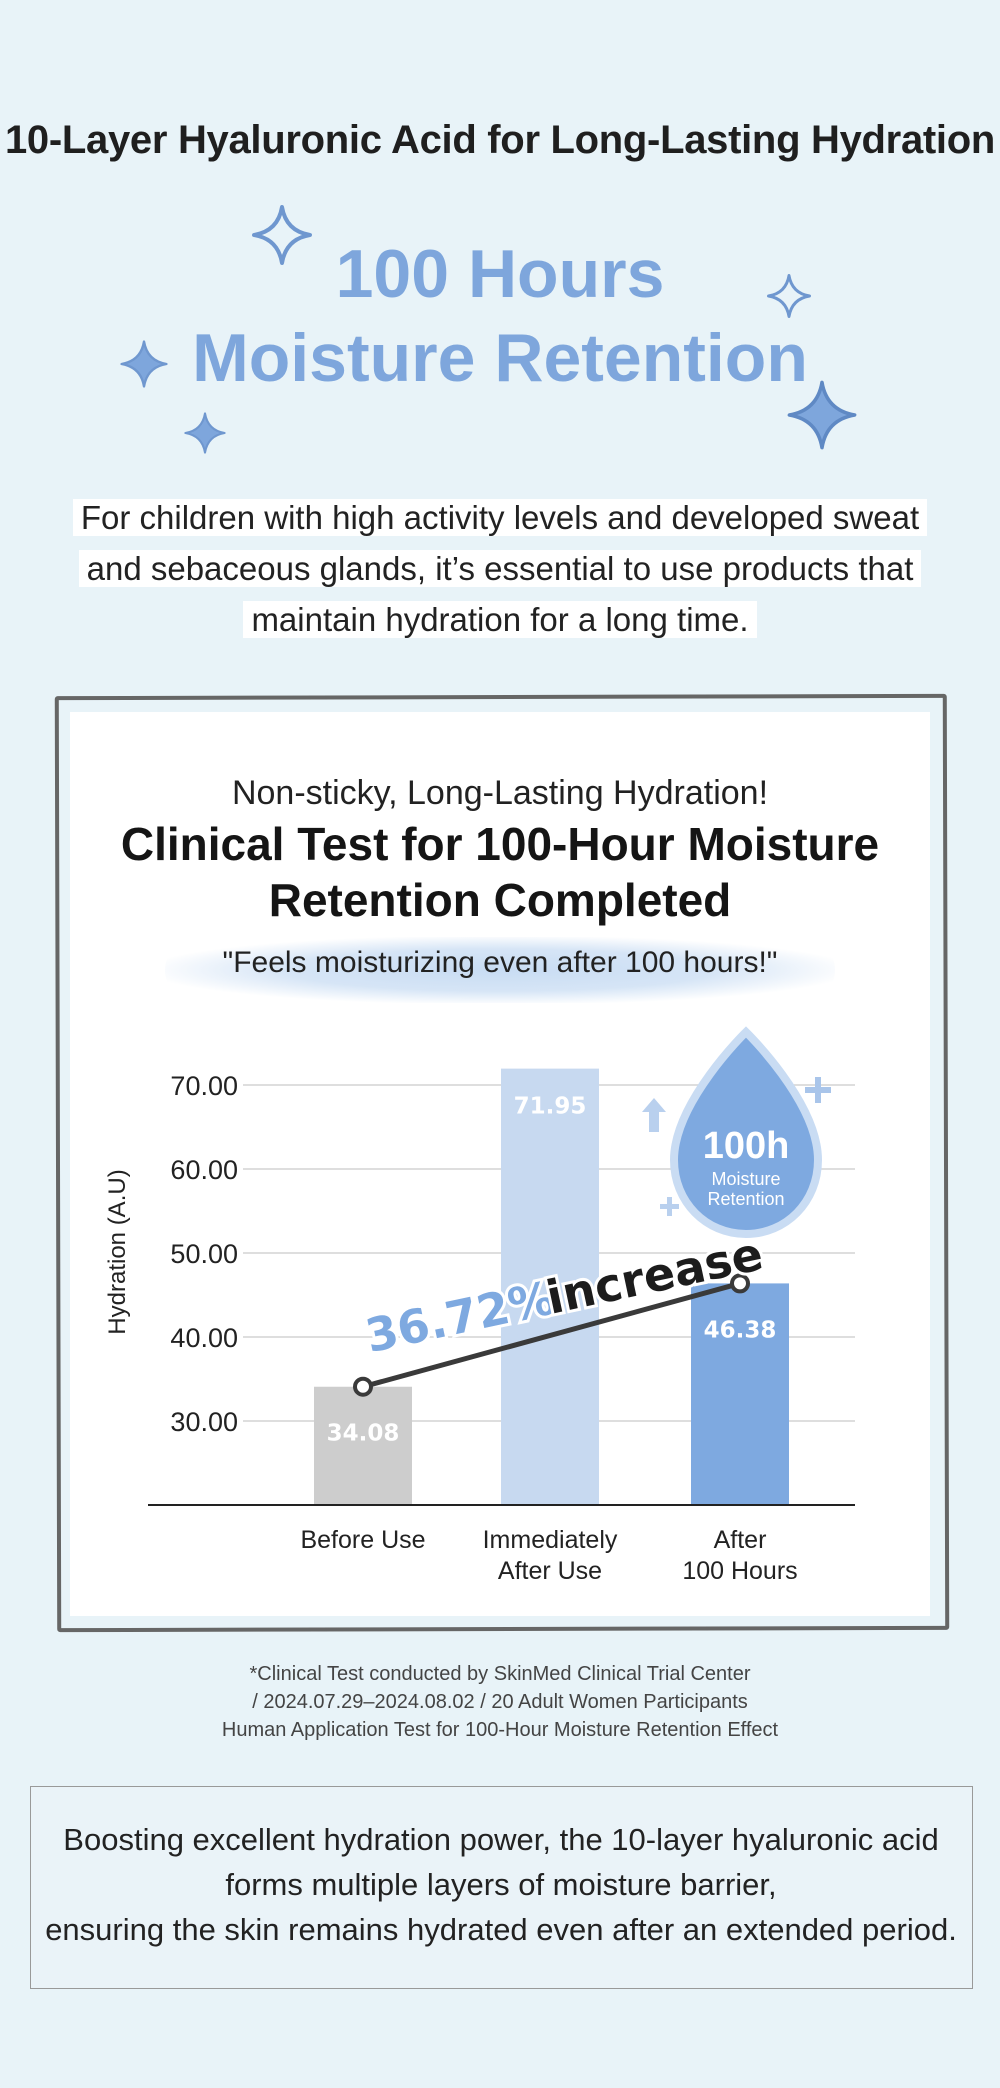 This screenshot has height=2088, width=1000. Describe the element at coordinates (363, 1434) in the screenshot. I see `bar-value-label: 34.08` at that location.